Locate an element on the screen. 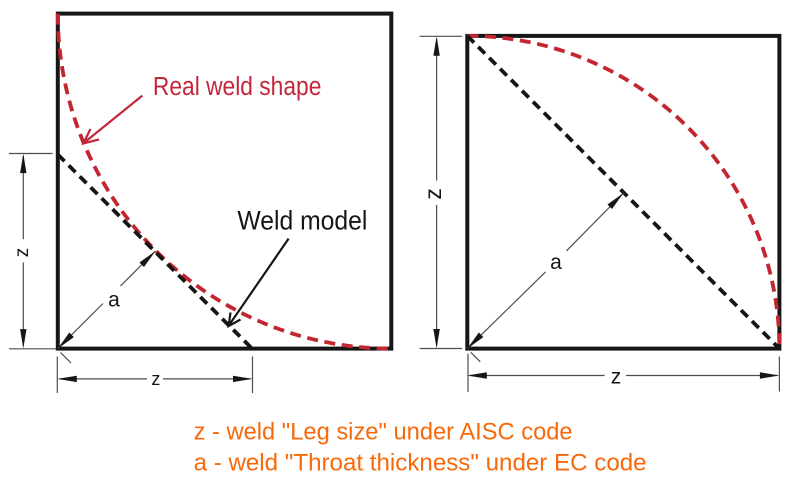  svg-text:z - weld "Leg size" under AISC: z - weld "Leg size" under AISC code is located at coordinates (383, 431).